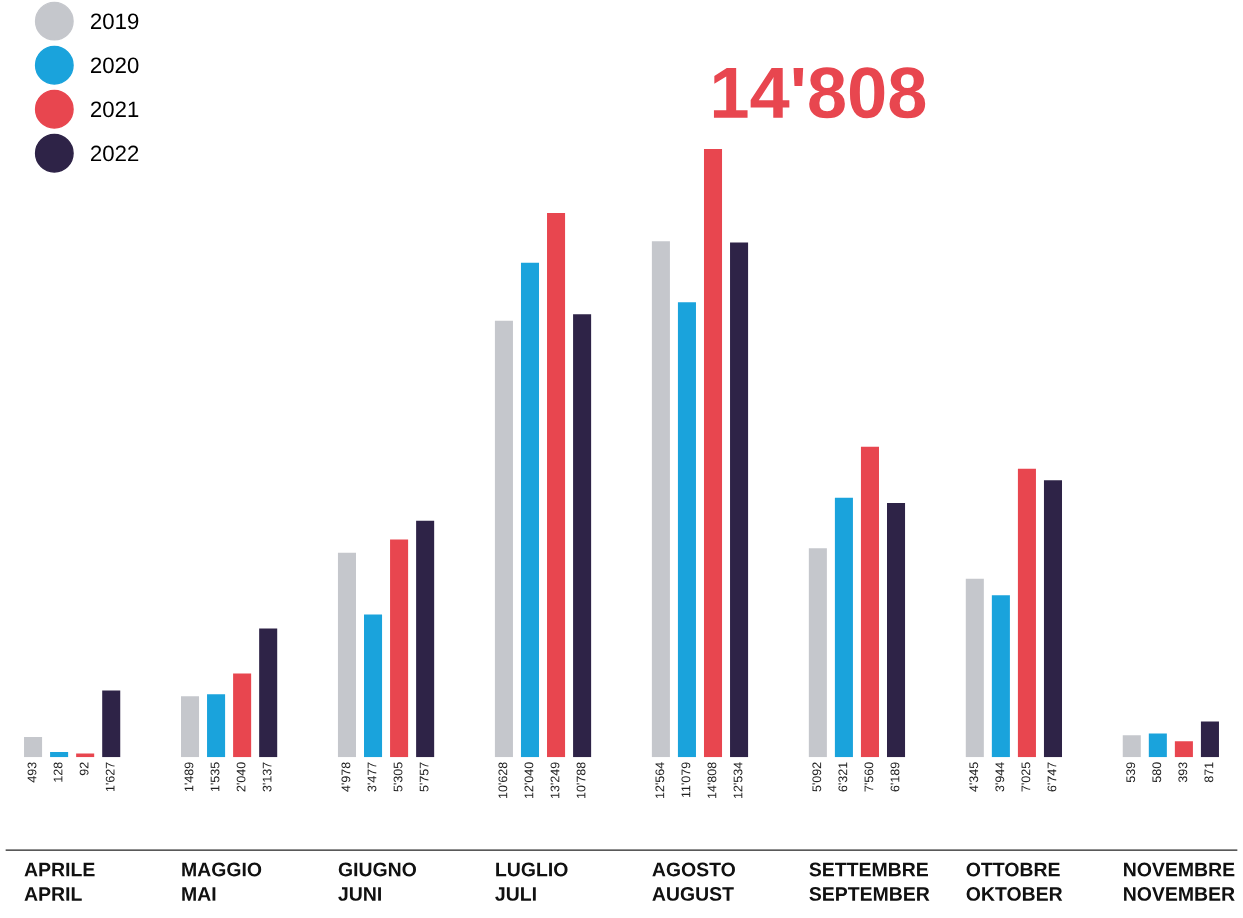 The width and height of the screenshot is (1243, 918). What do you see at coordinates (531, 881) in the screenshot?
I see `x-tick-label: LUGLIO JULI` at bounding box center [531, 881].